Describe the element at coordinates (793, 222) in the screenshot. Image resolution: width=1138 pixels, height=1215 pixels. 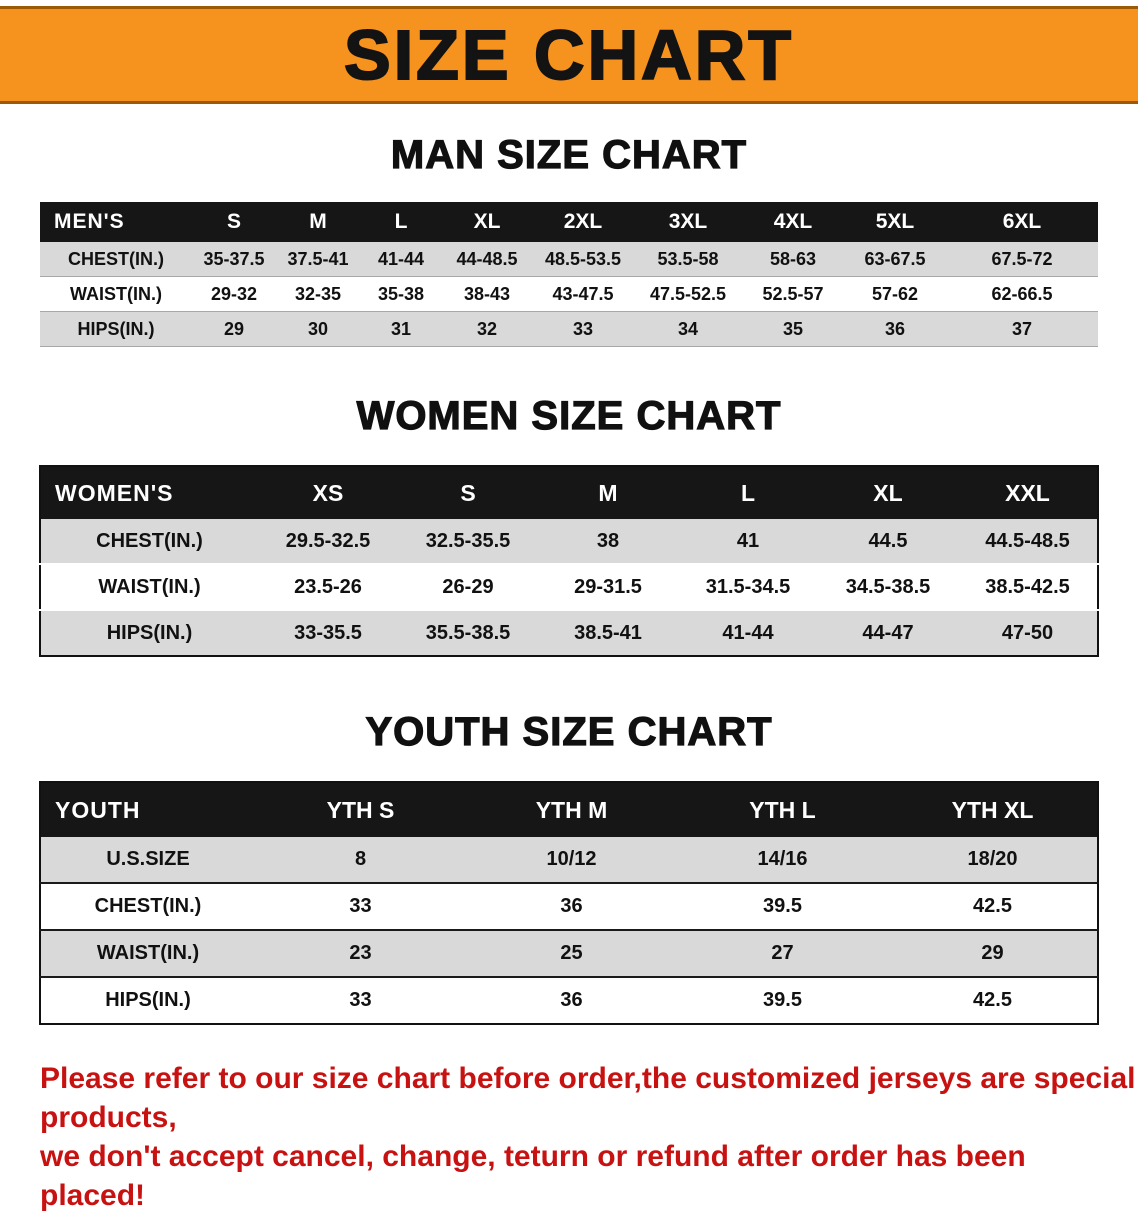
I see `column-header: 4XL` at that location.